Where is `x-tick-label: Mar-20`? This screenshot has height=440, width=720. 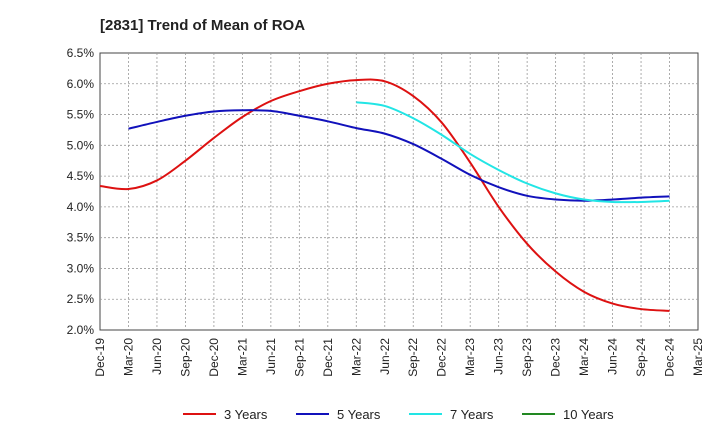 x-tick-label: Mar-20 is located at coordinates (128, 357).